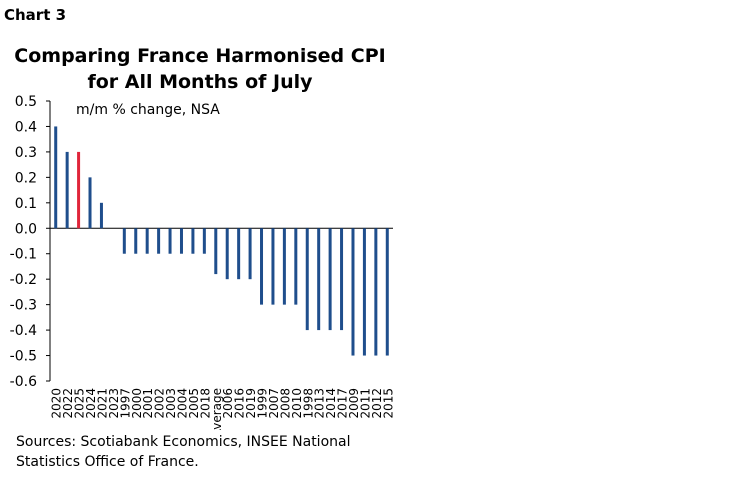 This screenshot has height=482, width=749. Describe the element at coordinates (56, 177) in the screenshot. I see `bar-2020` at that location.